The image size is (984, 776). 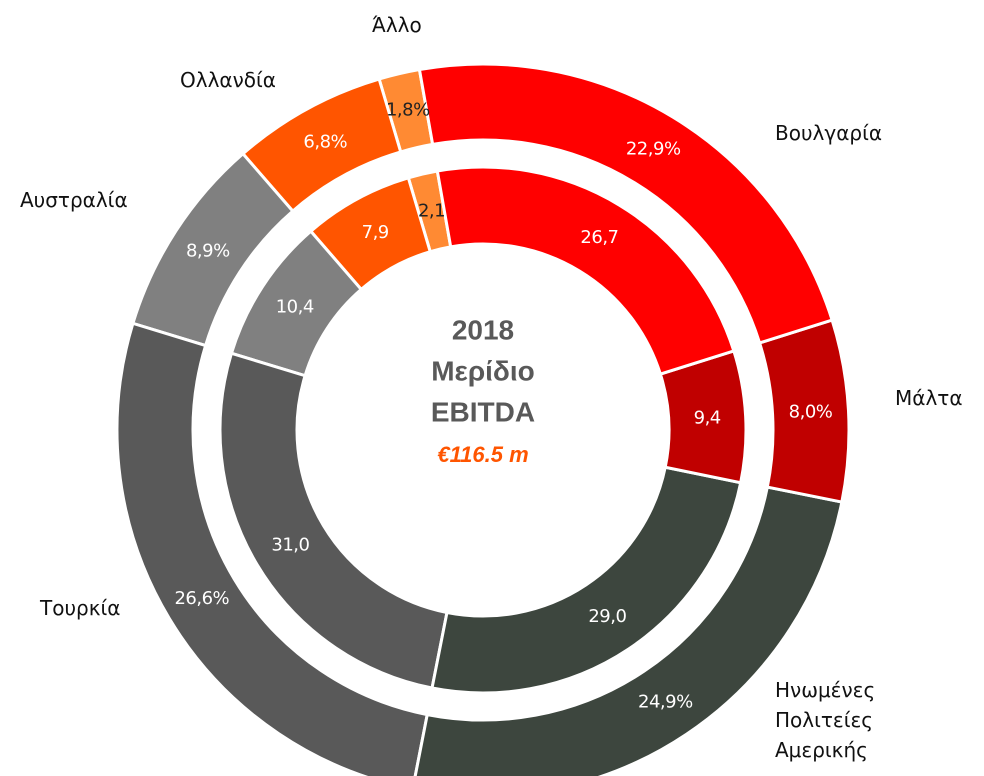 I want to click on center-text: EBITDA, so click(x=483, y=411).